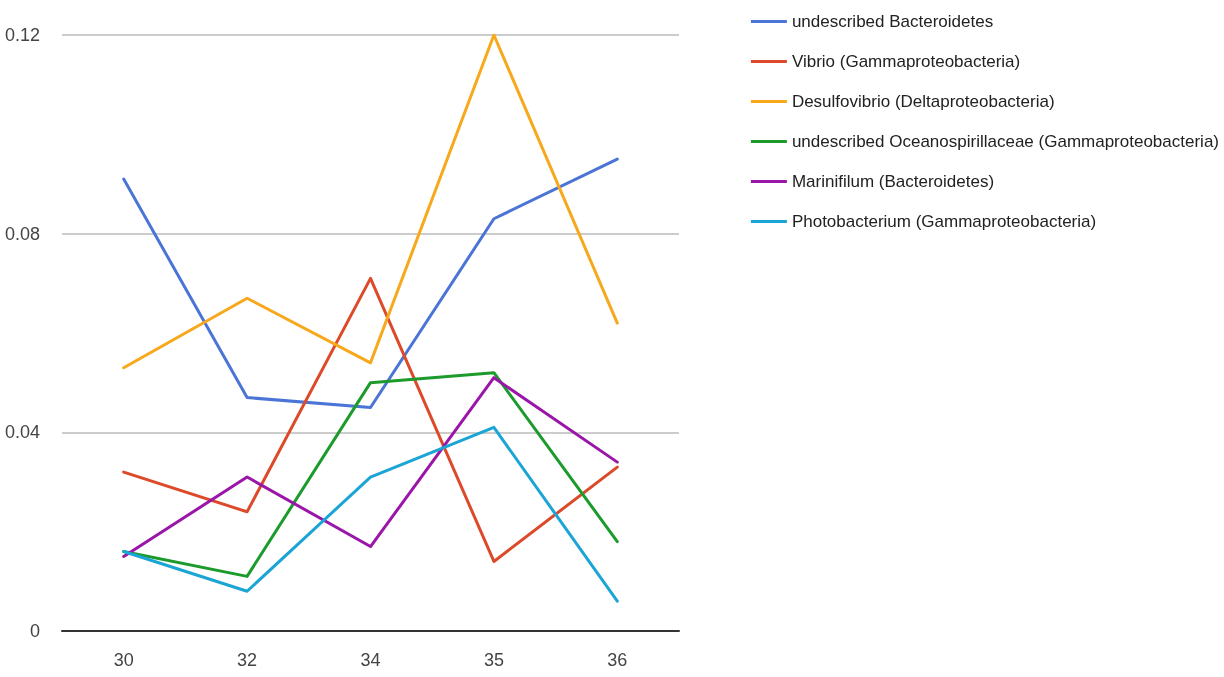  Describe the element at coordinates (906, 61) in the screenshot. I see `legend-label: Vibrio (Gammaproteobacteria)` at that location.